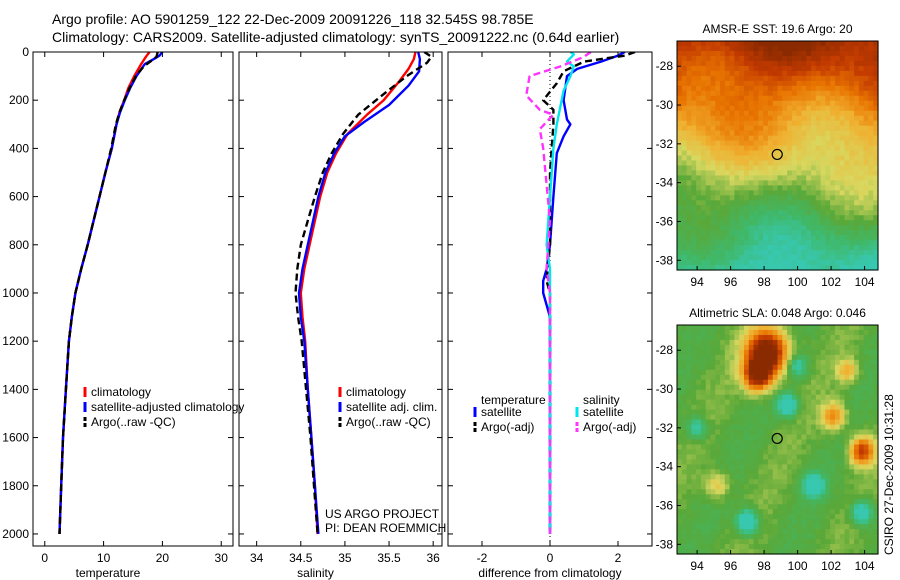  What do you see at coordinates (580, 293) in the screenshot?
I see `series-group` at bounding box center [580, 293].